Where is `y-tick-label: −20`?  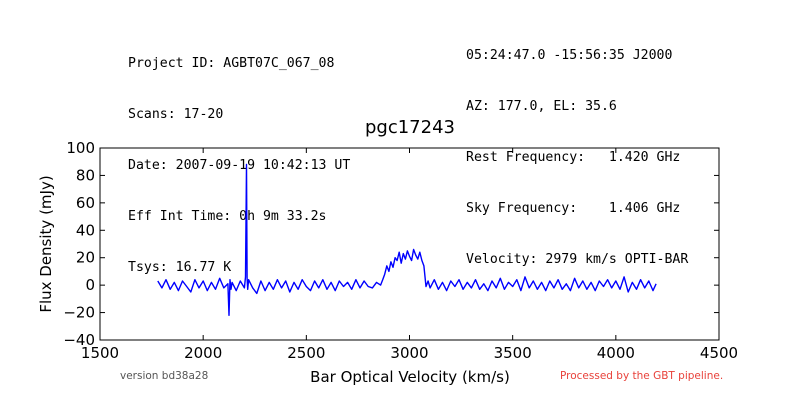 y-tick-label: −20 is located at coordinates (79, 313).